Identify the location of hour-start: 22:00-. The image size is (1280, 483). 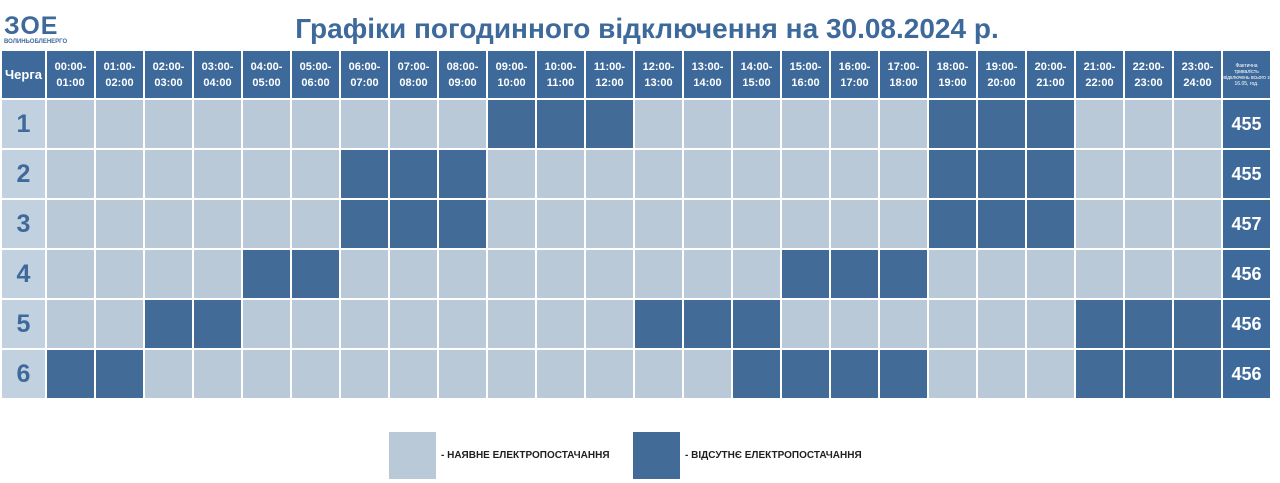
(1148, 66).